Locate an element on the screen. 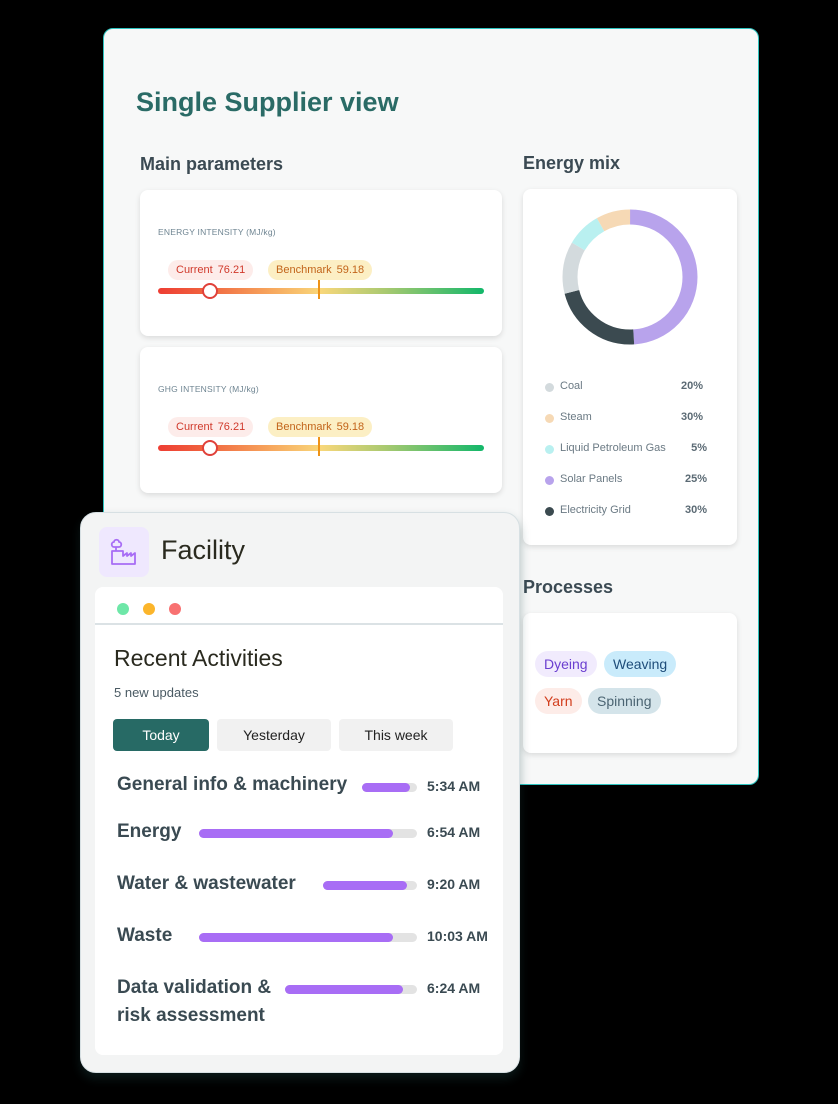 The height and width of the screenshot is (1104, 838). electricity-grid-segment is located at coordinates (630, 277).